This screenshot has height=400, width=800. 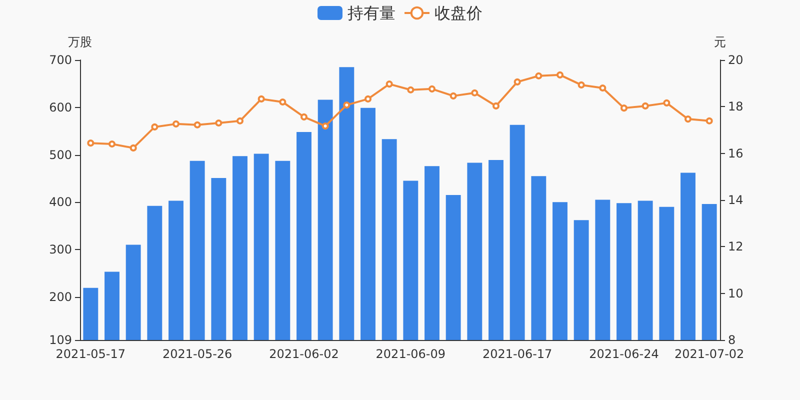 I want to click on x-tick-label: 2021-06-02, so click(x=304, y=354).